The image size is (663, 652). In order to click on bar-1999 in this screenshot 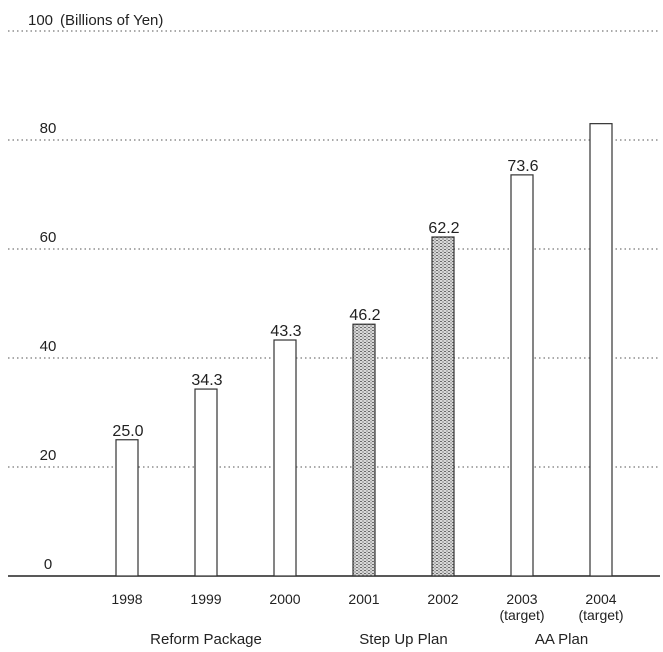, I will do `click(206, 482)`.